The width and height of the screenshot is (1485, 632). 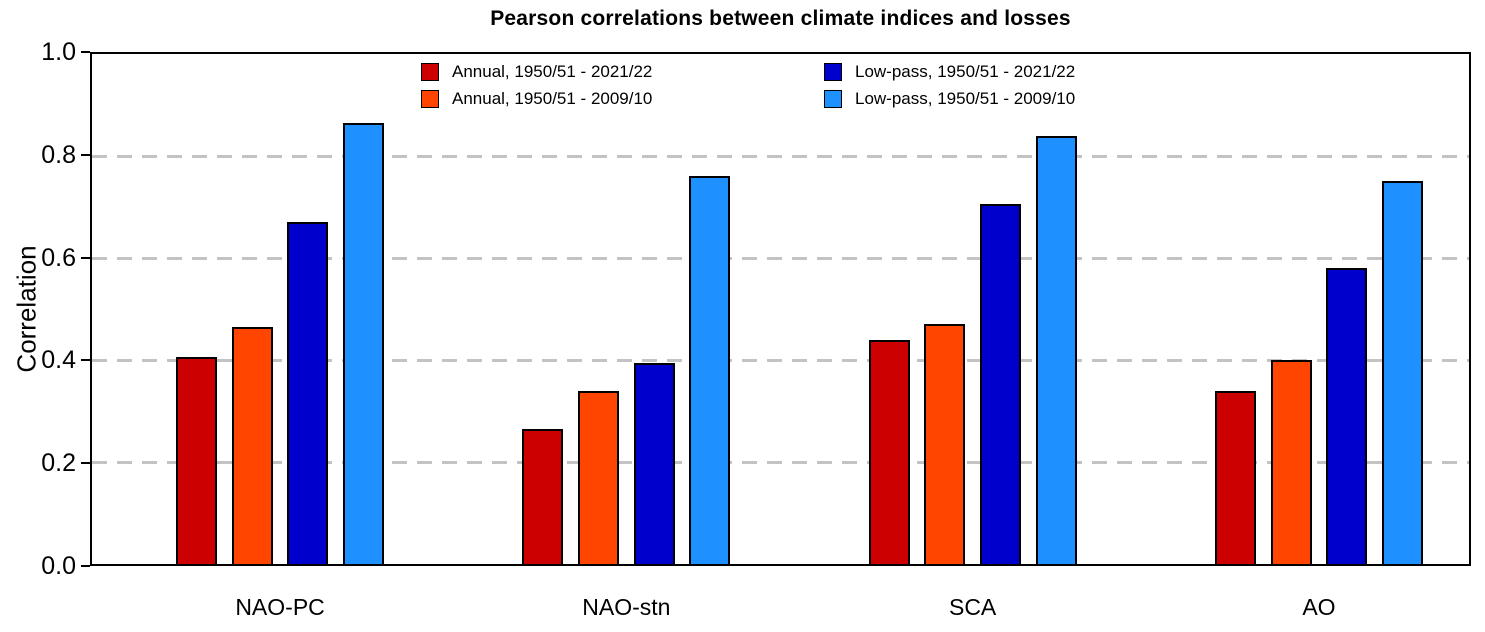 I want to click on legend-label-annual-1950-51-2021-22: Annual, 1950/51 - 2021/22, so click(x=552, y=71).